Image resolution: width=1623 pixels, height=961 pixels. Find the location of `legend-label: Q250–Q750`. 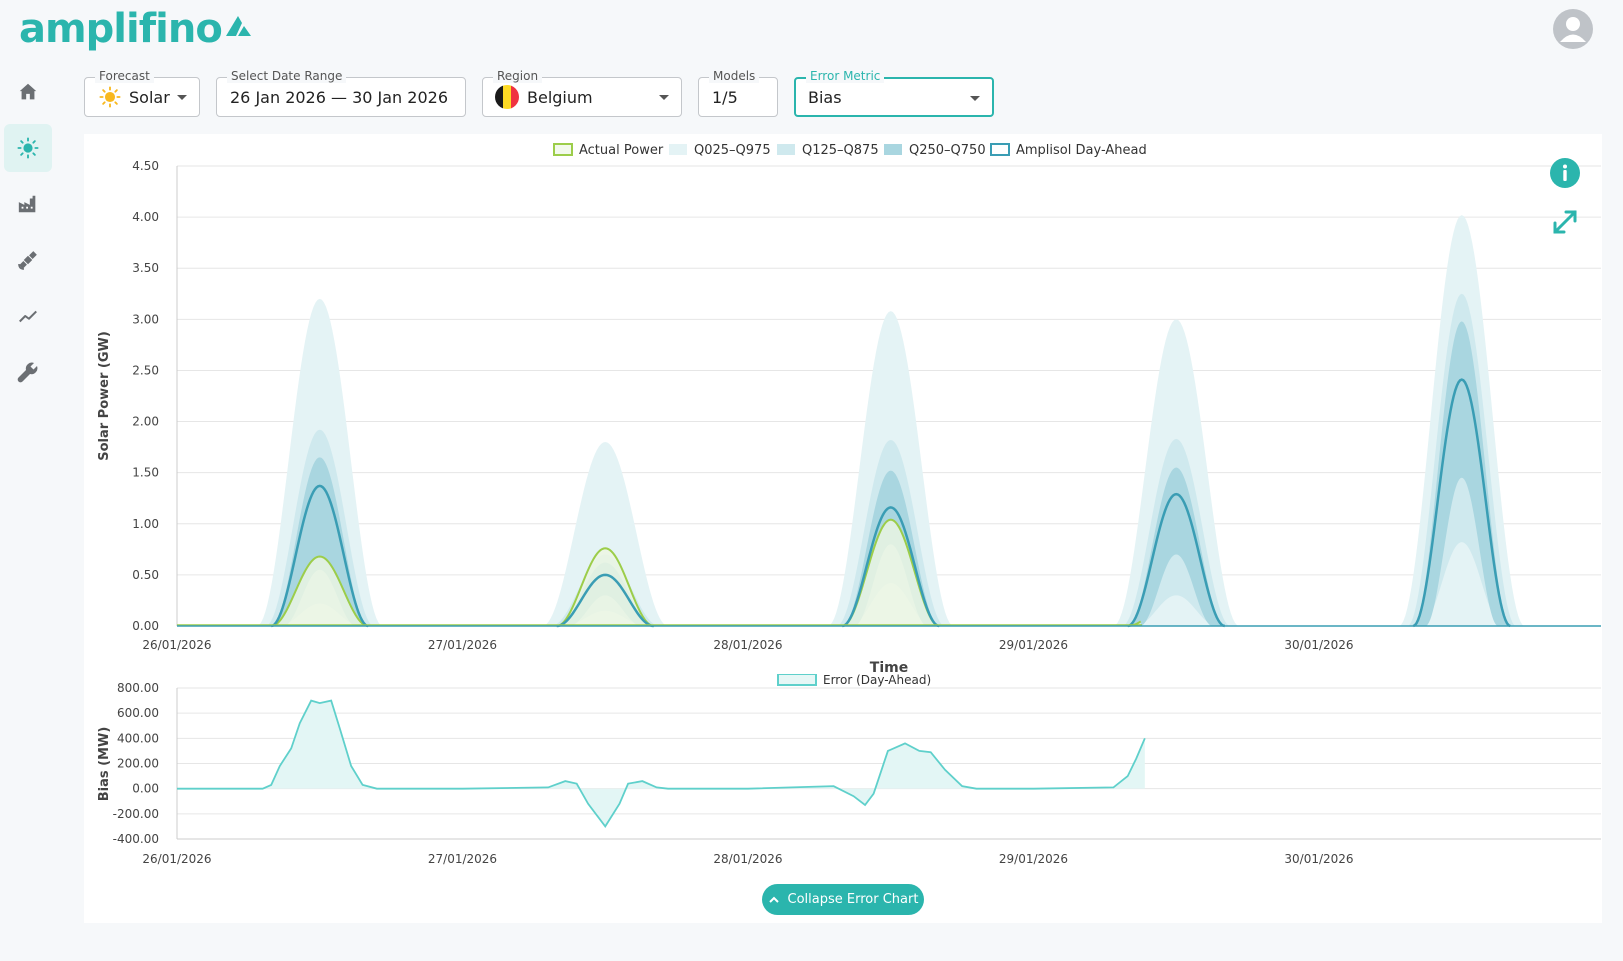

legend-label: Q250–Q750 is located at coordinates (947, 150).